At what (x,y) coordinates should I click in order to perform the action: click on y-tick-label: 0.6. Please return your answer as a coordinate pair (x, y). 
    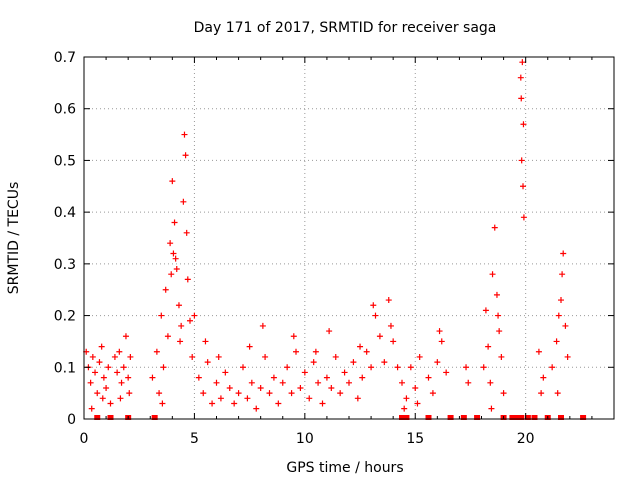
    Looking at the image, I should click on (65, 110).